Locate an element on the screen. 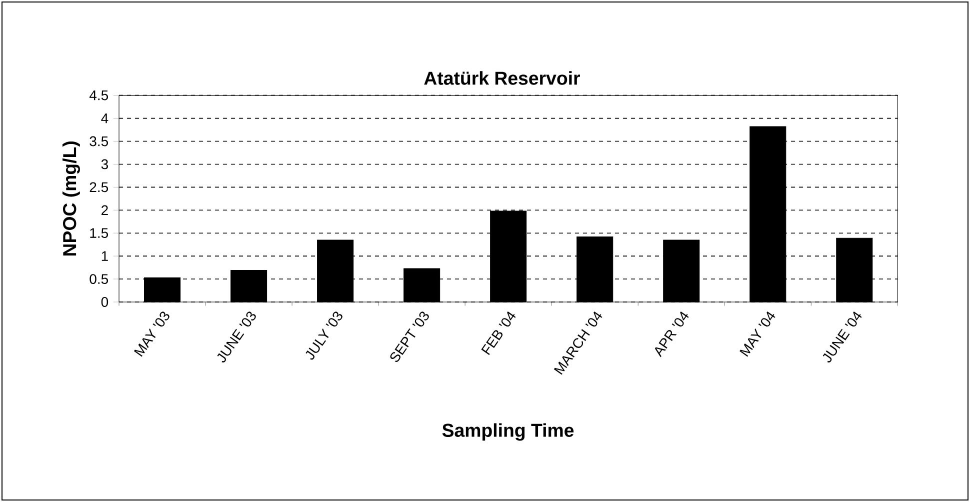 The height and width of the screenshot is (502, 970). y-tick-label: 2 is located at coordinates (105, 210).